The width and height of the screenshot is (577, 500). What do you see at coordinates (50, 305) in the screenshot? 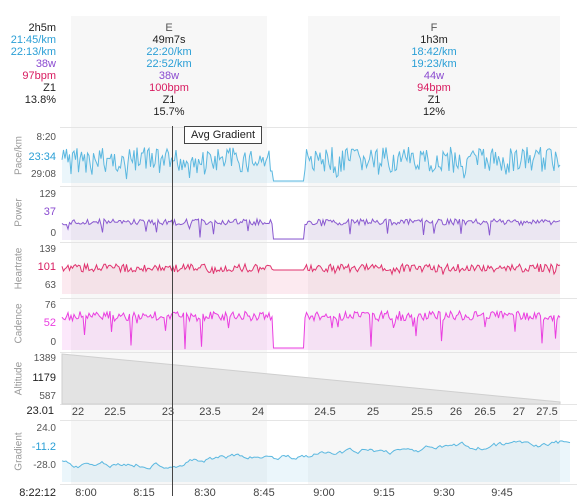
I see `cadence-top: 76` at bounding box center [50, 305].